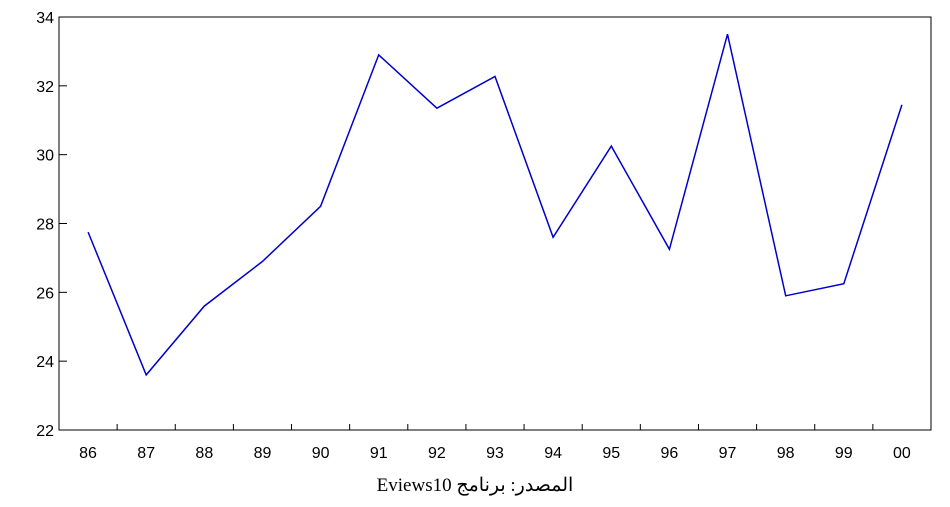 The width and height of the screenshot is (950, 507). What do you see at coordinates (45, 293) in the screenshot?
I see `y-tick-label: 26` at bounding box center [45, 293].